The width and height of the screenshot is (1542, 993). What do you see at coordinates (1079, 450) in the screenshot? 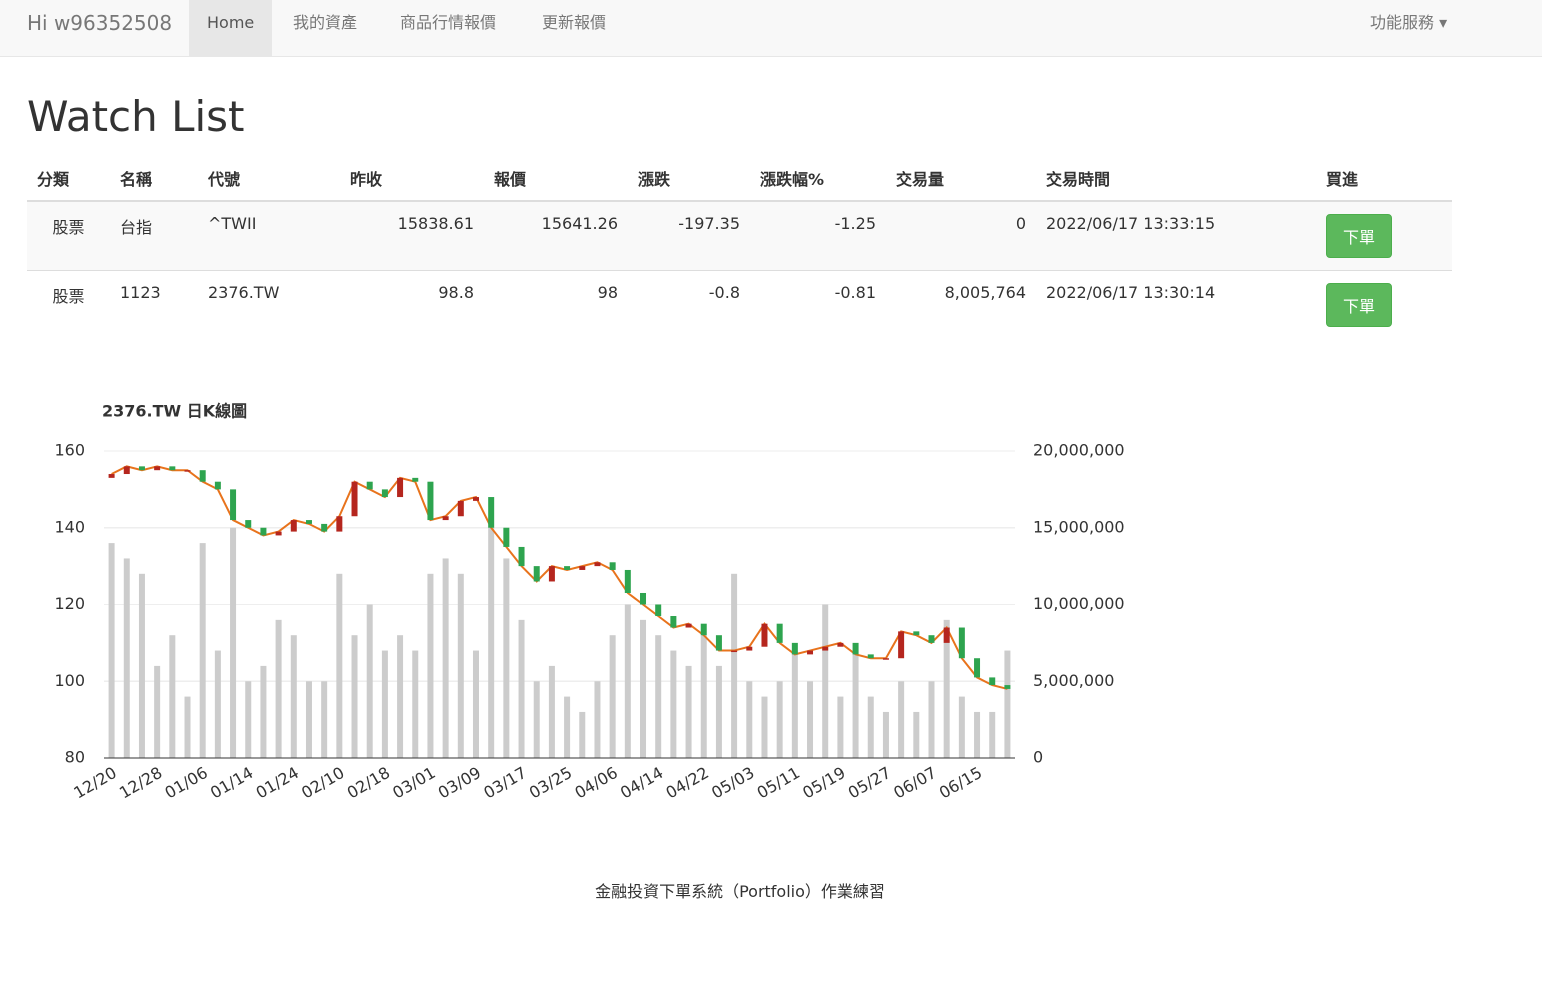
I see `y2-tick-label: 20,000,000` at bounding box center [1079, 450].